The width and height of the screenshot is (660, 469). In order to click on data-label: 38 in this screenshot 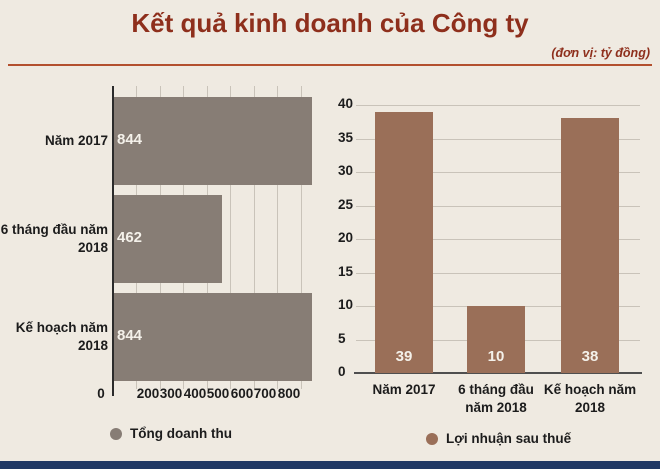, I will do `click(590, 356)`.